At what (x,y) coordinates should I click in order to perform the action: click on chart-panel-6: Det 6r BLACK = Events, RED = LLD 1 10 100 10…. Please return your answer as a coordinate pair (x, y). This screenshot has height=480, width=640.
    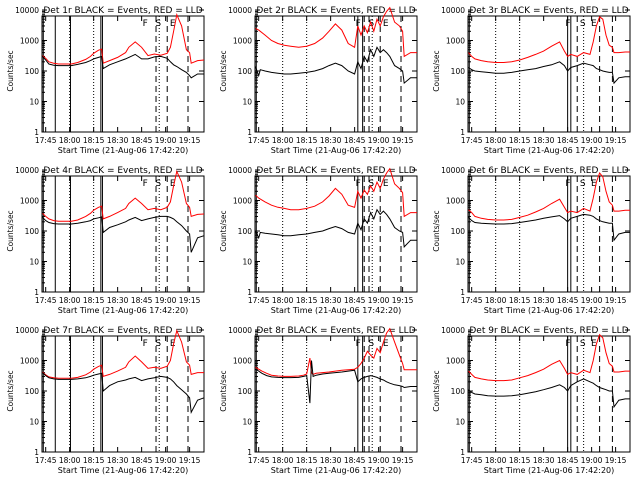
    Looking at the image, I should click on (531, 240).